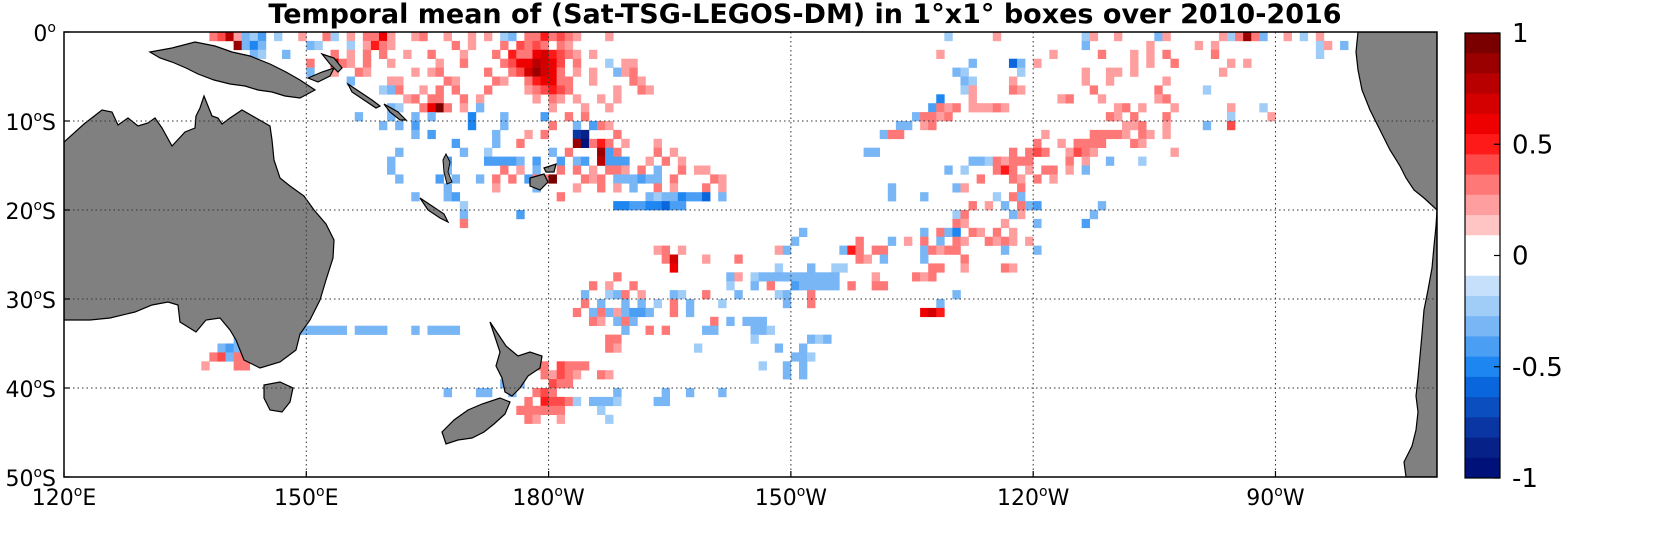 This screenshot has width=1667, height=543. I want to click on y-tick-label: 10oS, so click(30, 122).